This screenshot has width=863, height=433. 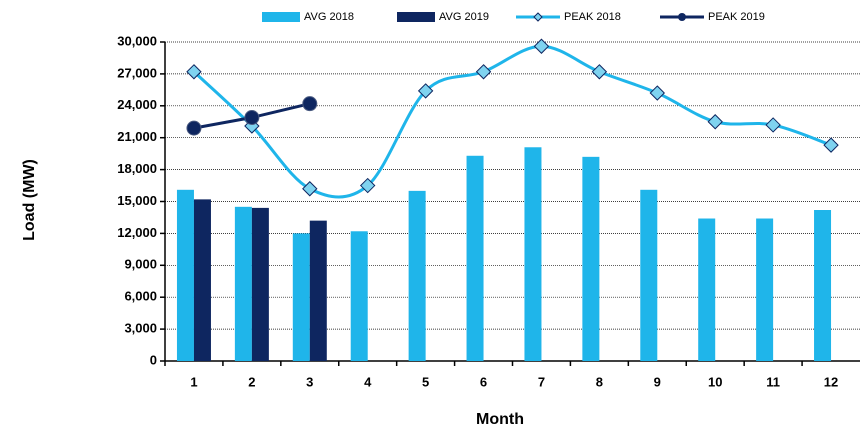 I want to click on x-tick-label: 10, so click(x=715, y=381).